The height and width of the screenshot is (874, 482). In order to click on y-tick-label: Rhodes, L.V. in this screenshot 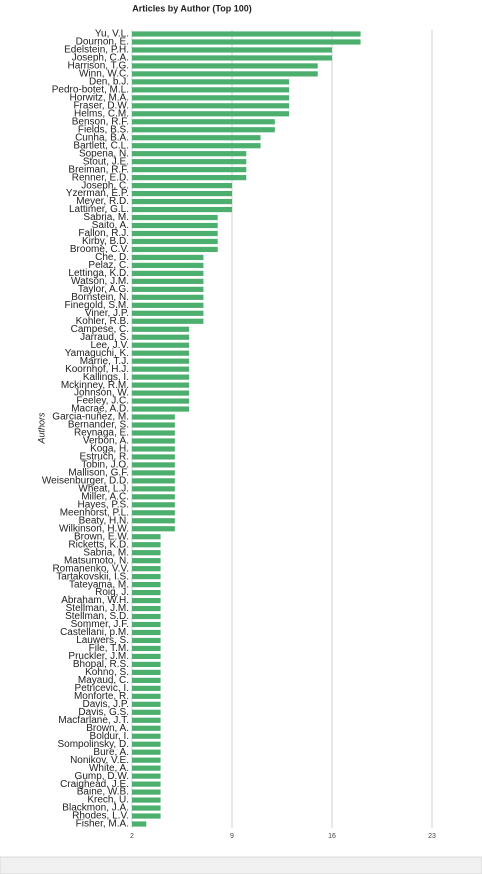, I will do `click(100, 816)`.